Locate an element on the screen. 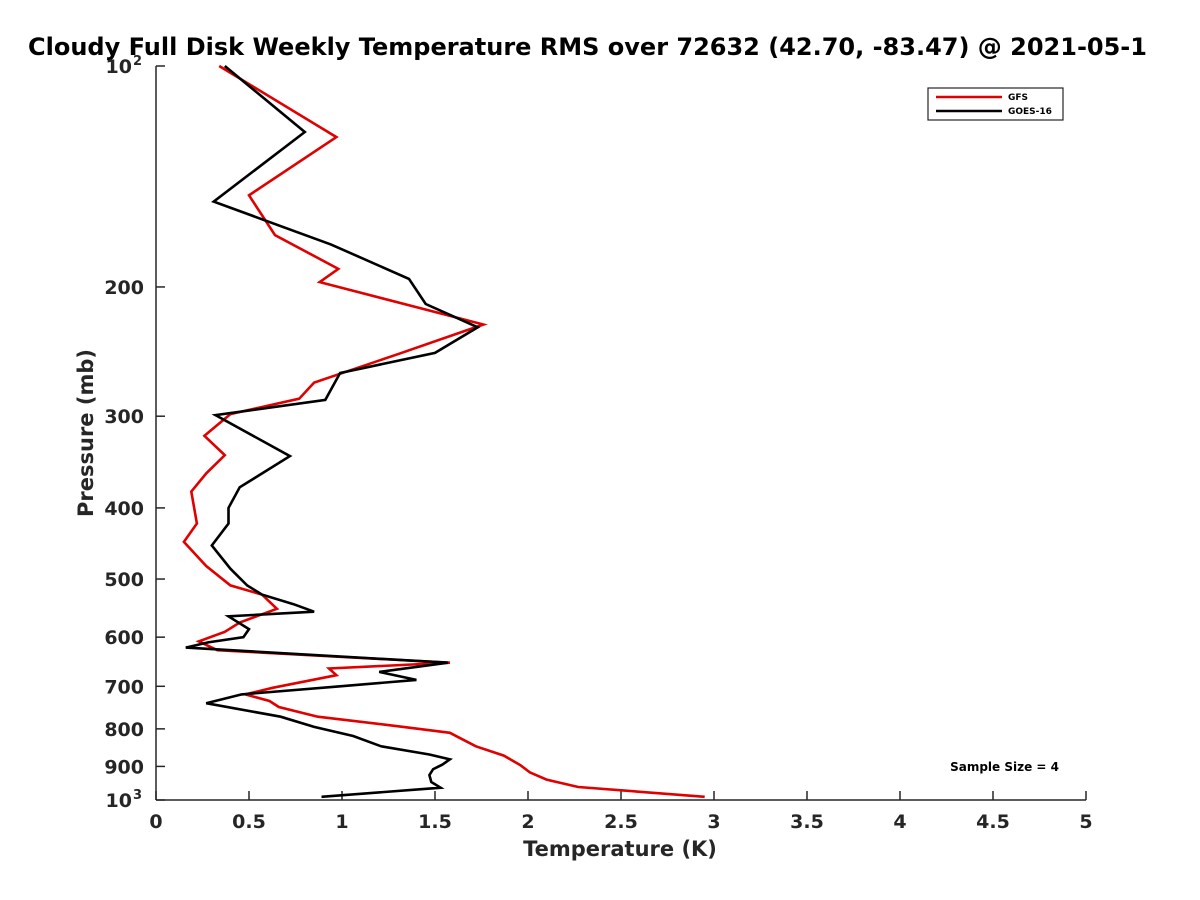 This screenshot has width=1200, height=900. sample-size-annotation: Sample Size = 4 is located at coordinates (1004, 767).